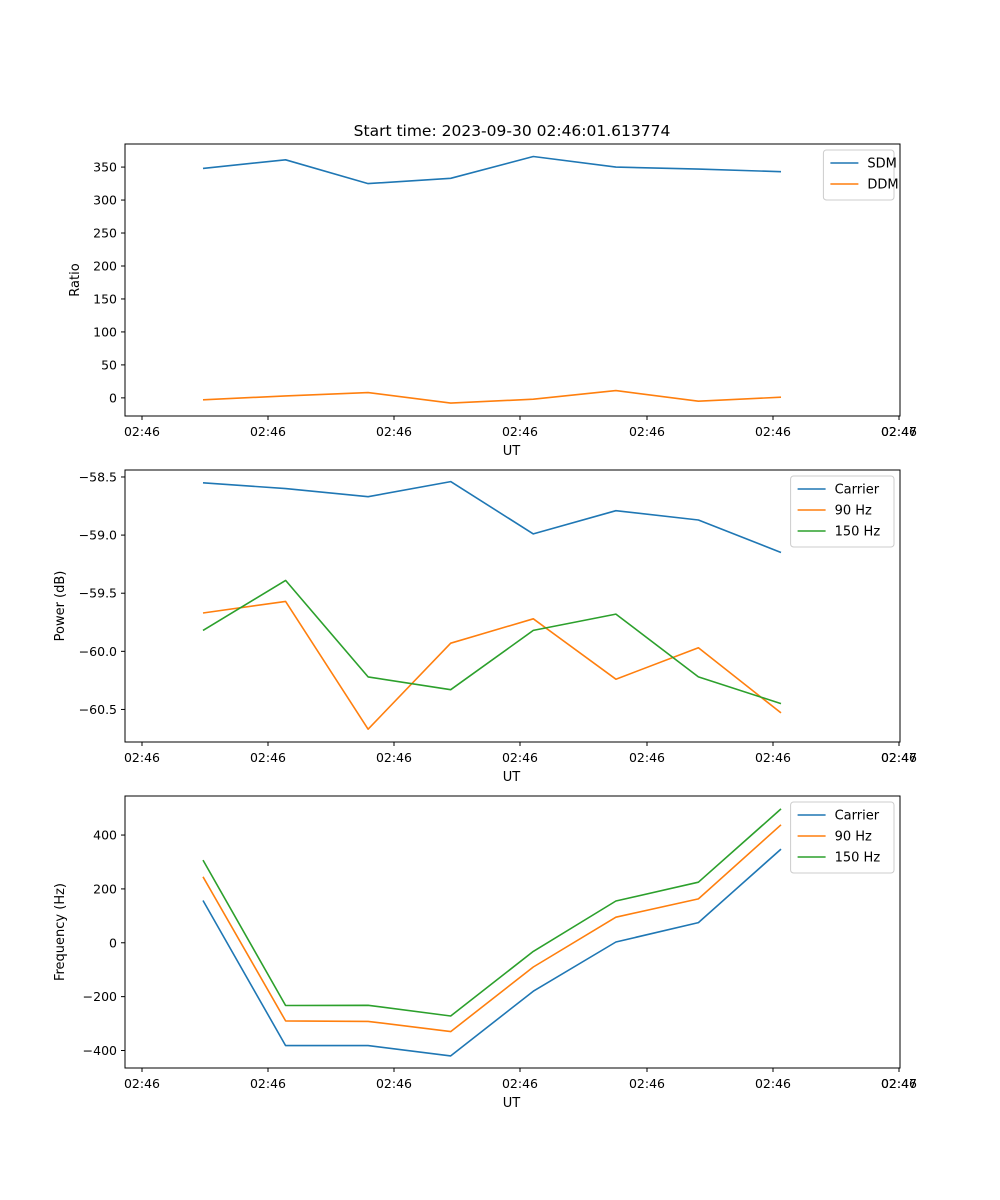 This screenshot has height=1200, width=1000. Describe the element at coordinates (98, 535) in the screenshot. I see `y-tick-label: −59.0` at that location.